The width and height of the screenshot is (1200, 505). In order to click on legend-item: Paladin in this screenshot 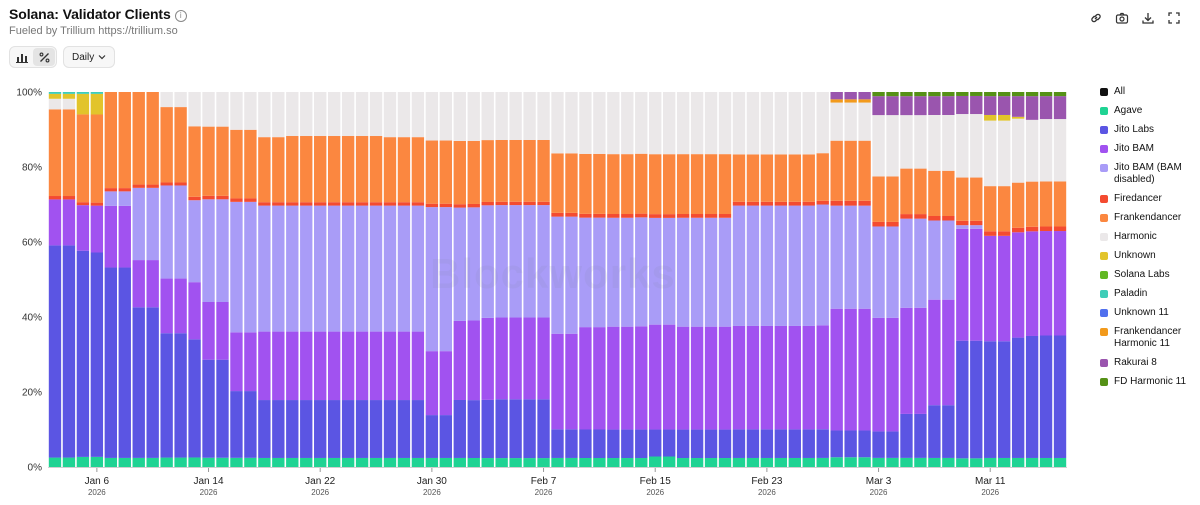, I will do `click(1148, 294)`.